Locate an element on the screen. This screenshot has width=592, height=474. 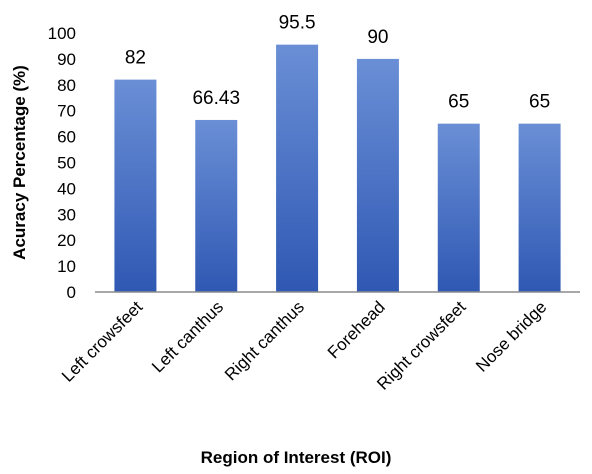
y-axis-ticks: 0 10 20 30 40 50 60 70 80 90 100 is located at coordinates (62, 163).